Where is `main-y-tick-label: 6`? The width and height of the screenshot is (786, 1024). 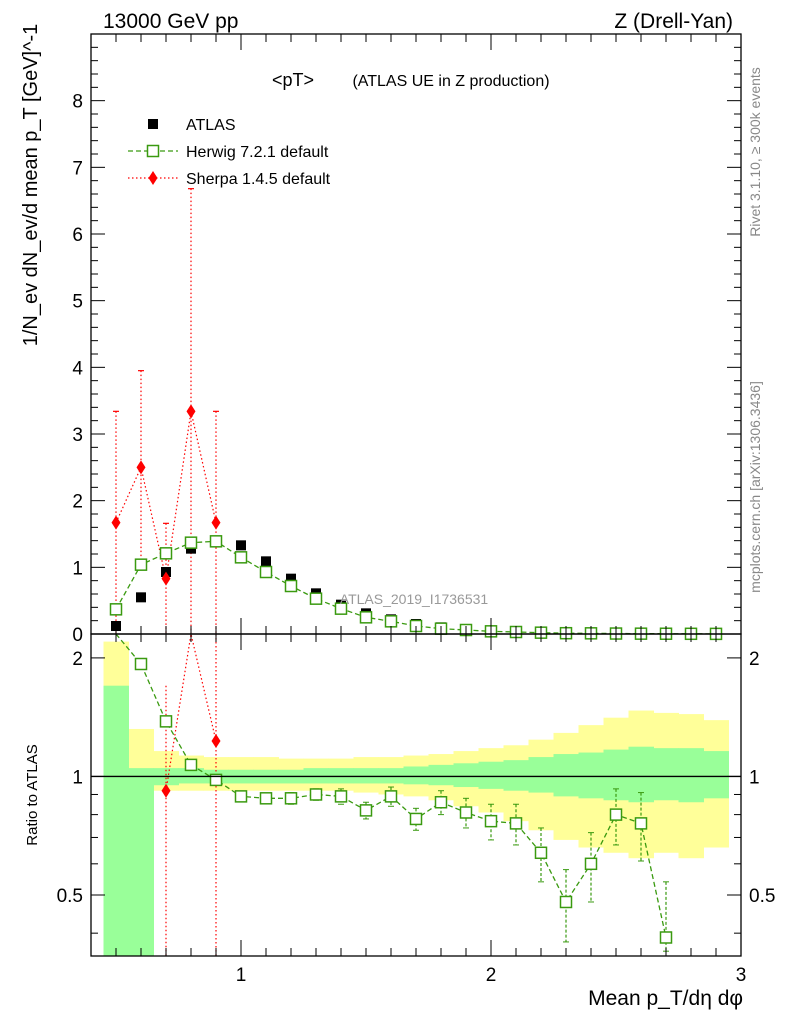
main-y-tick-label: 6 is located at coordinates (77, 235).